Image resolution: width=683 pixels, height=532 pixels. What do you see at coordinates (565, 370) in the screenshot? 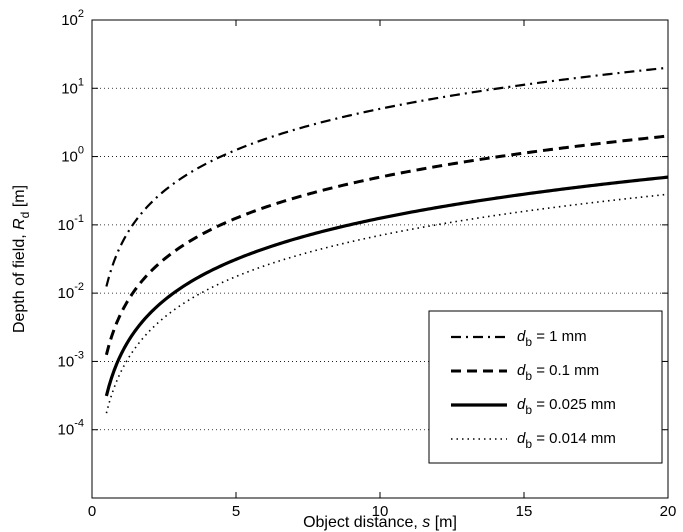
I see `legend-label-text: = 0.1 mm` at bounding box center [565, 370].